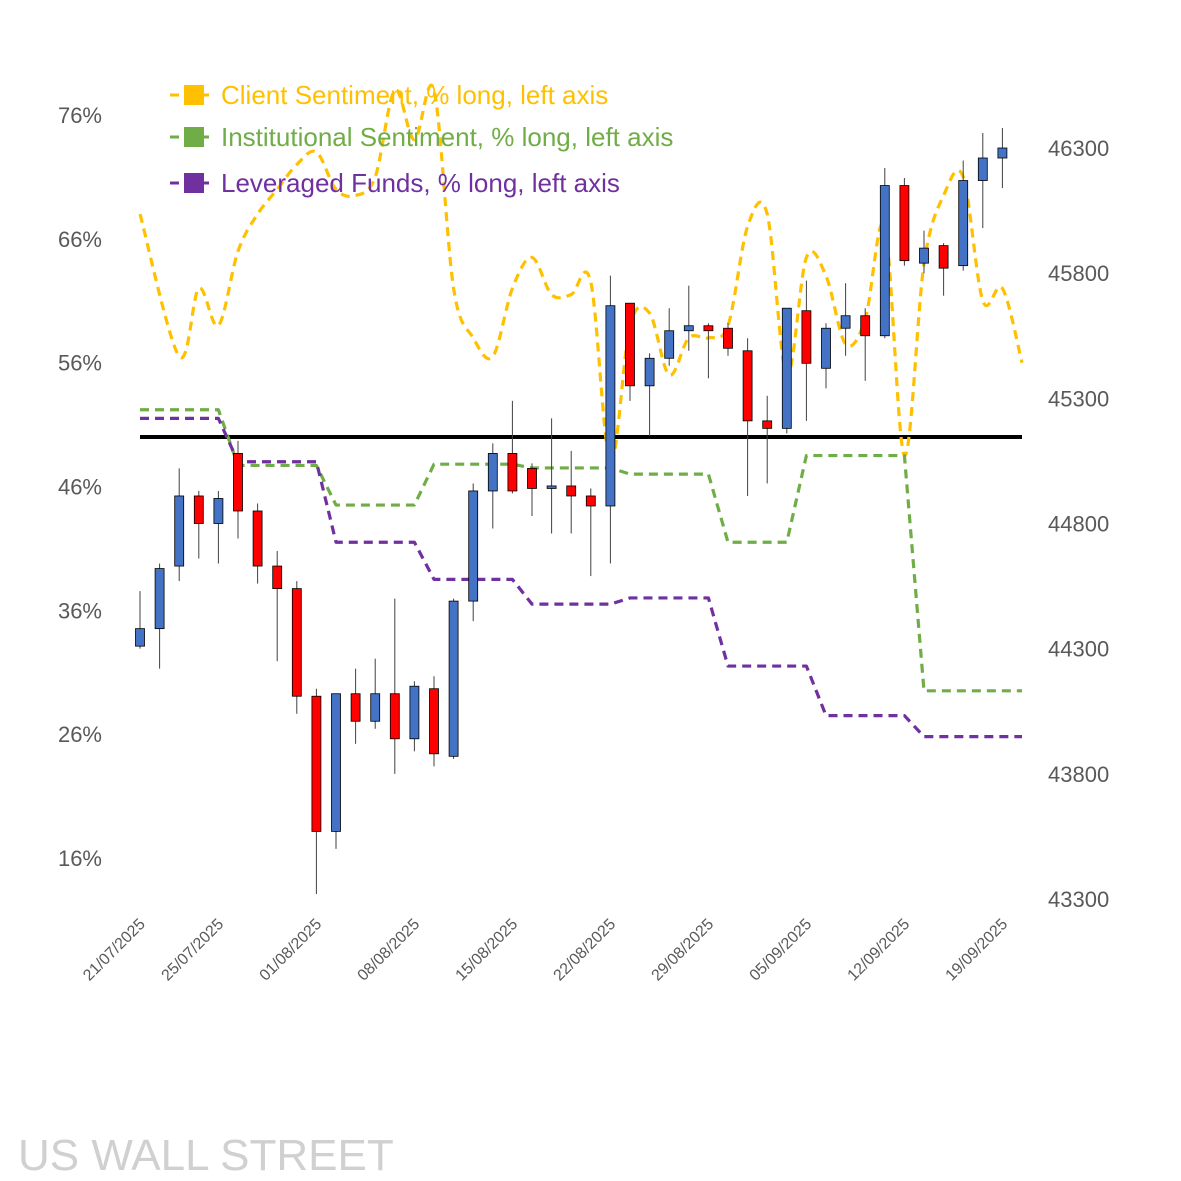 Image resolution: width=1181 pixels, height=1181 pixels. Describe the element at coordinates (206, 1155) in the screenshot. I see `watermark: US WALL STREET` at that location.